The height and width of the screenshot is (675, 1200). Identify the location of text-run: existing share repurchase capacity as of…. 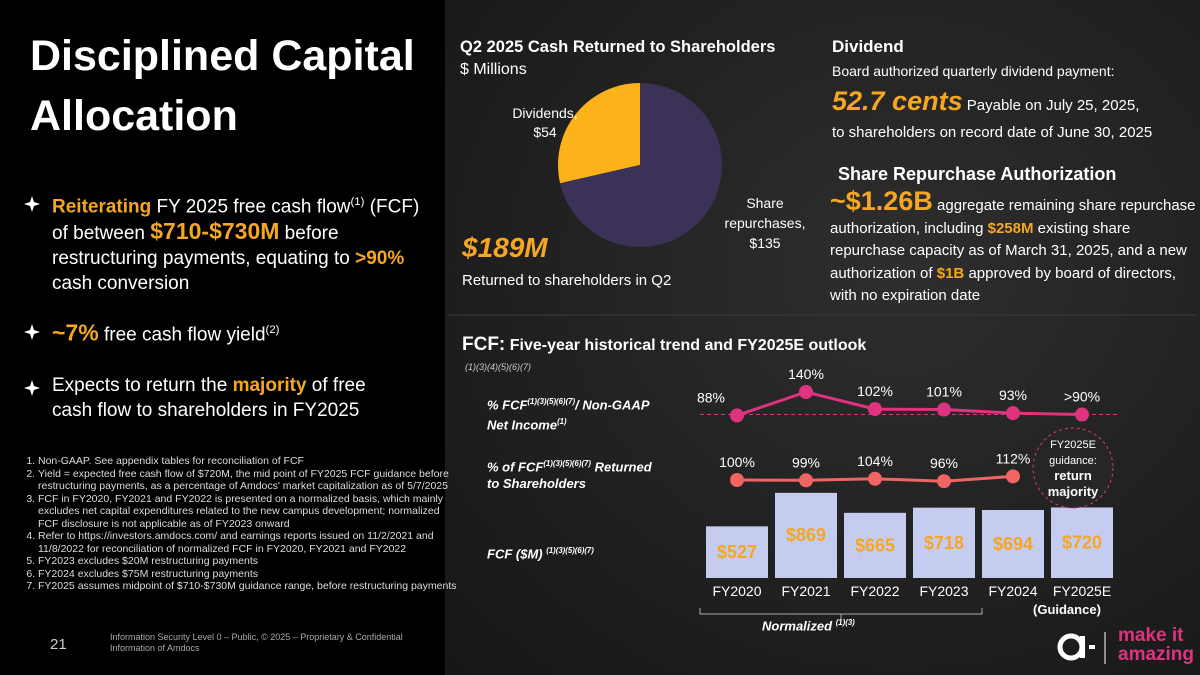
(1008, 250).